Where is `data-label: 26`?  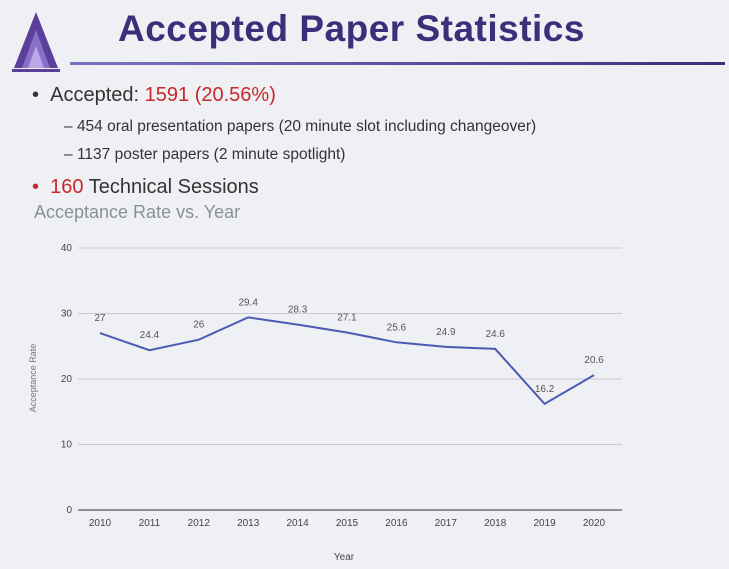 data-label: 26 is located at coordinates (199, 325).